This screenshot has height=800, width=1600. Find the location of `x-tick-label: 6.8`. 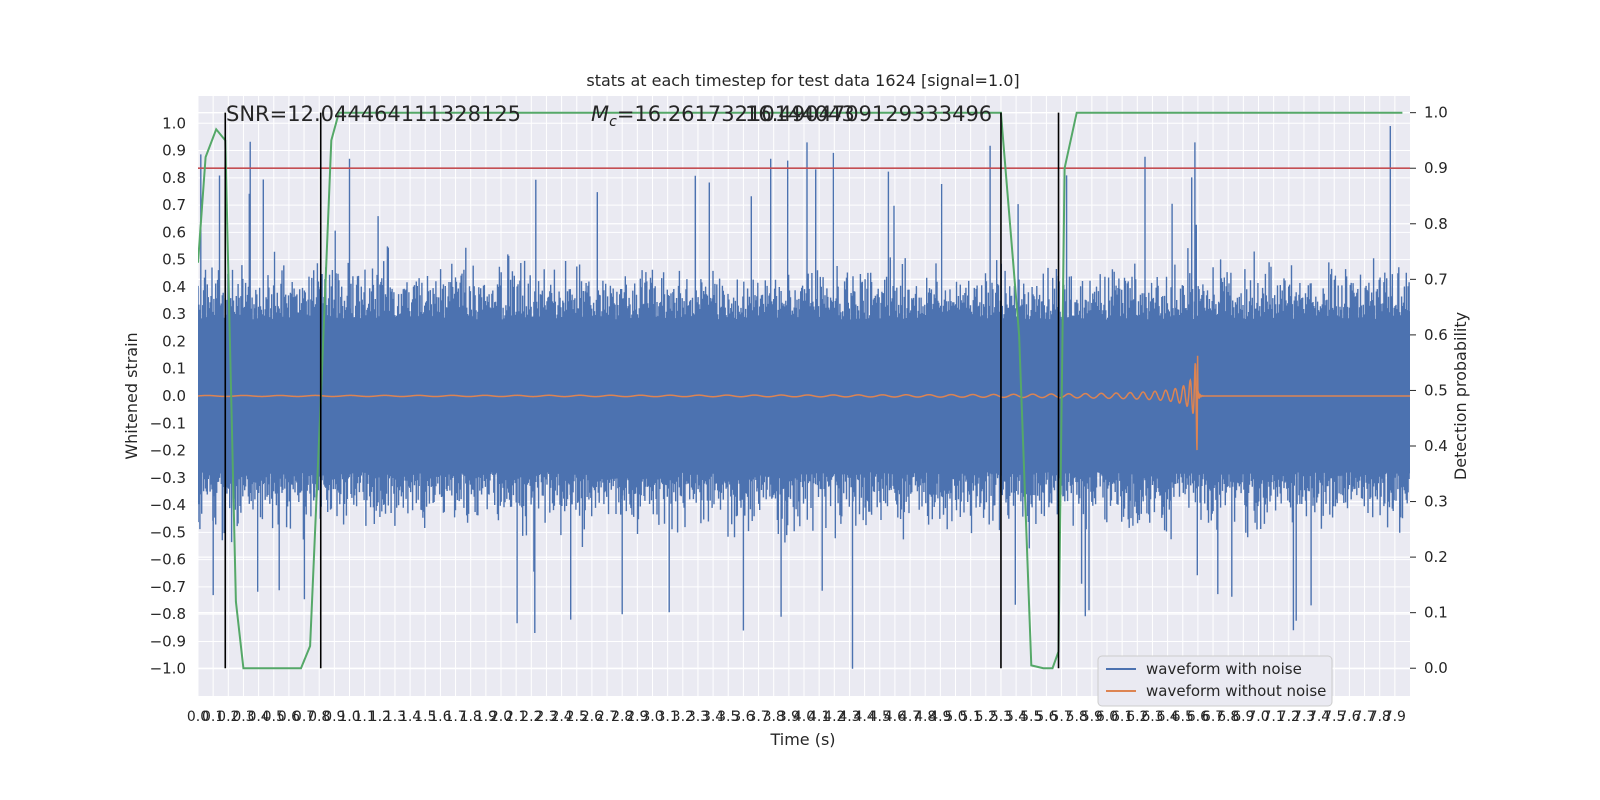

x-tick-label: 6.8 is located at coordinates (1228, 717).